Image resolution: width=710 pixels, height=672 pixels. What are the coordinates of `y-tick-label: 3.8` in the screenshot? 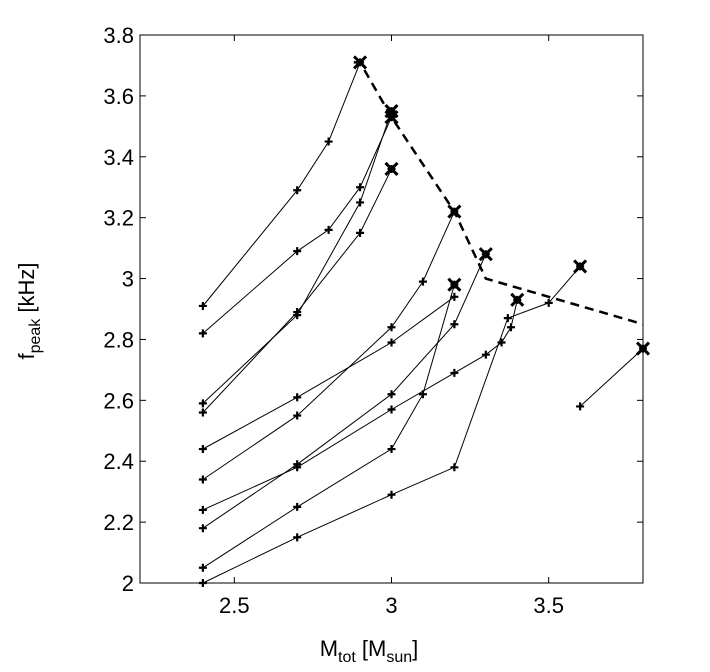 It's located at (118, 35).